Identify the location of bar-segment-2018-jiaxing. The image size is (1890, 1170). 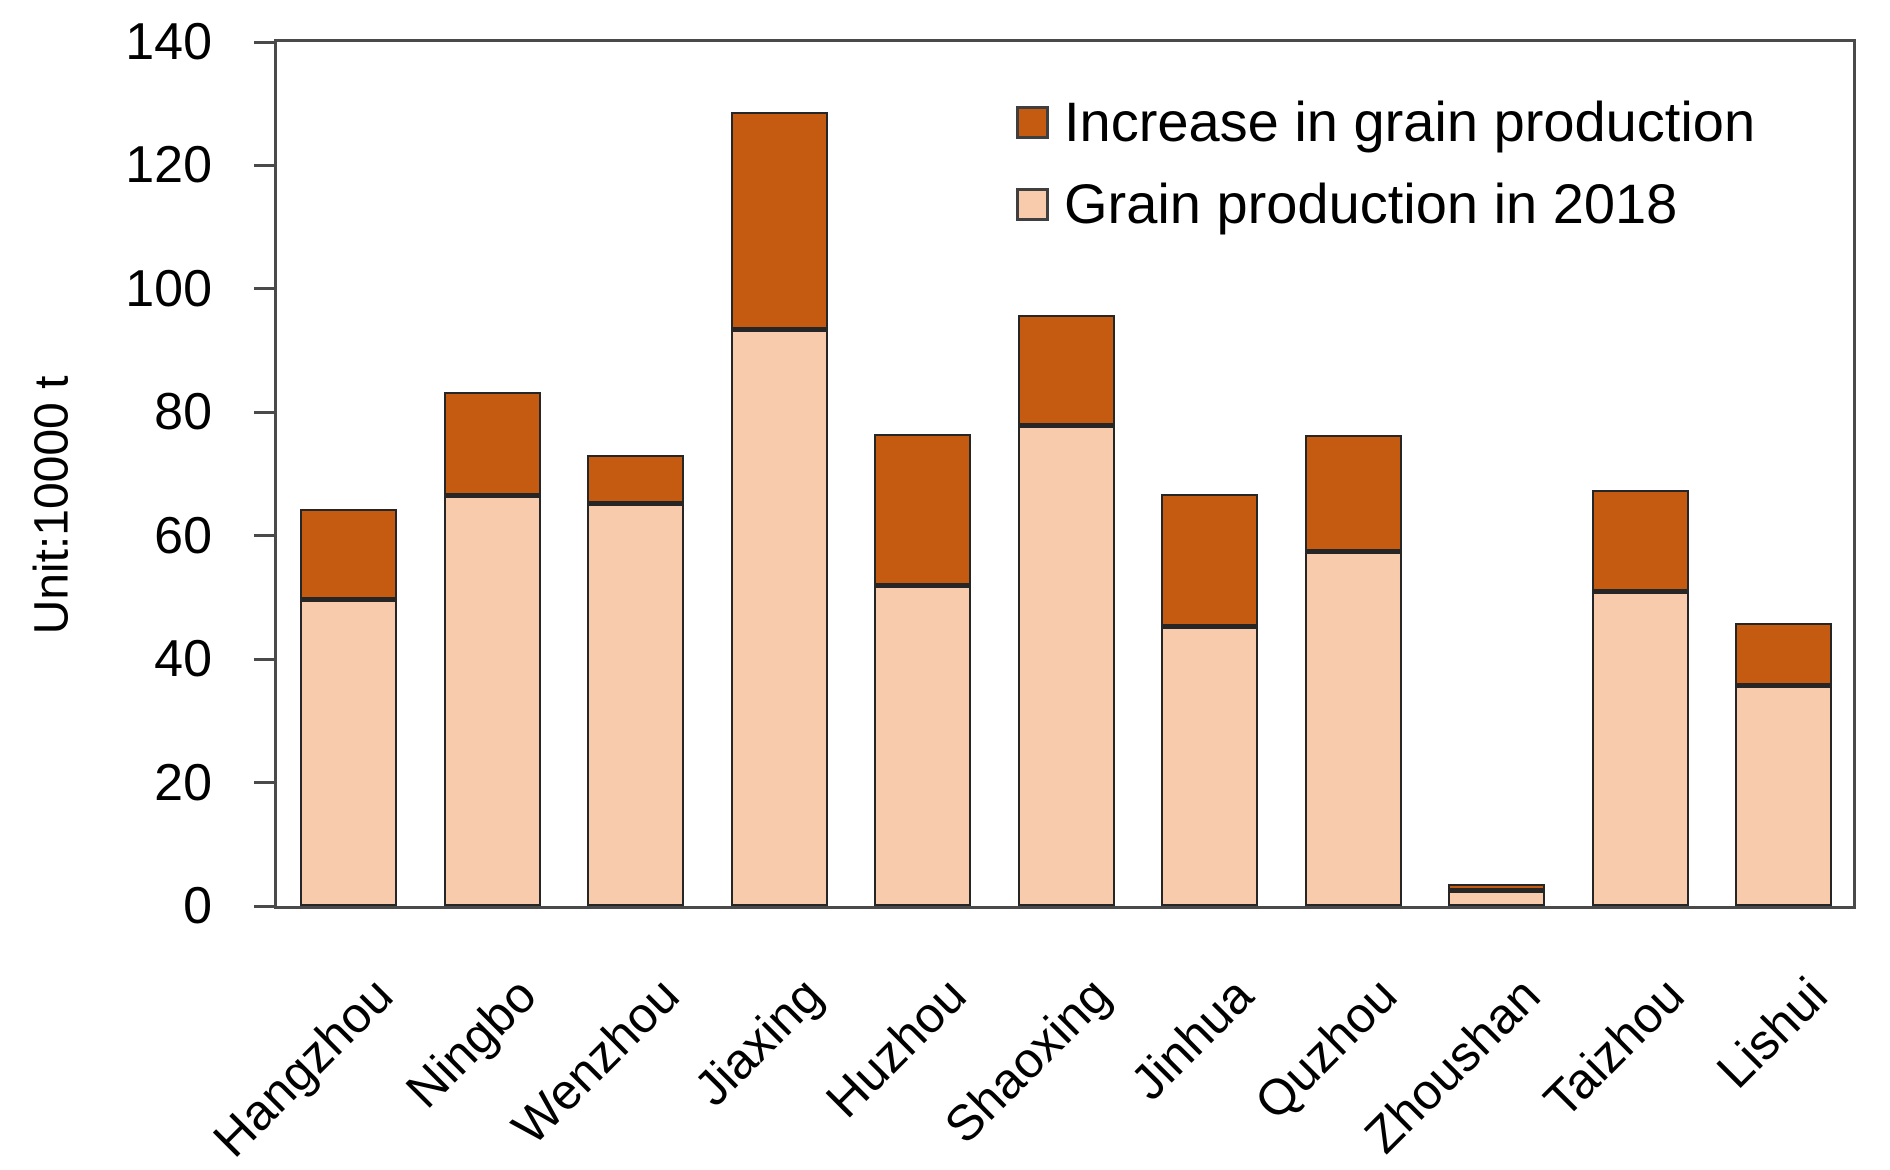
(779, 618).